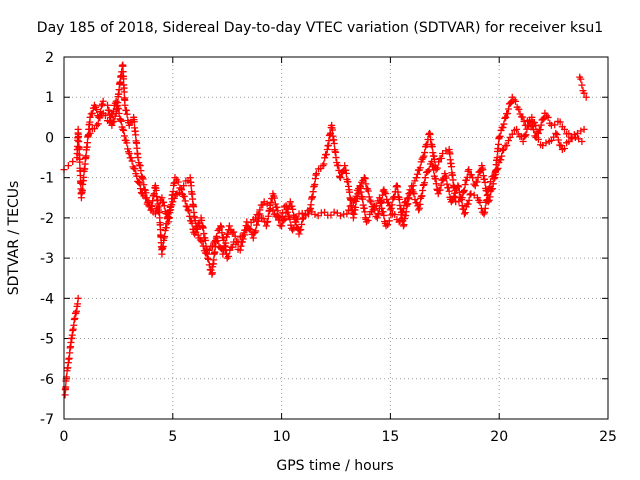 The image size is (640, 480). What do you see at coordinates (47, 340) in the screenshot?
I see `y-tick-label: -5` at bounding box center [47, 340].